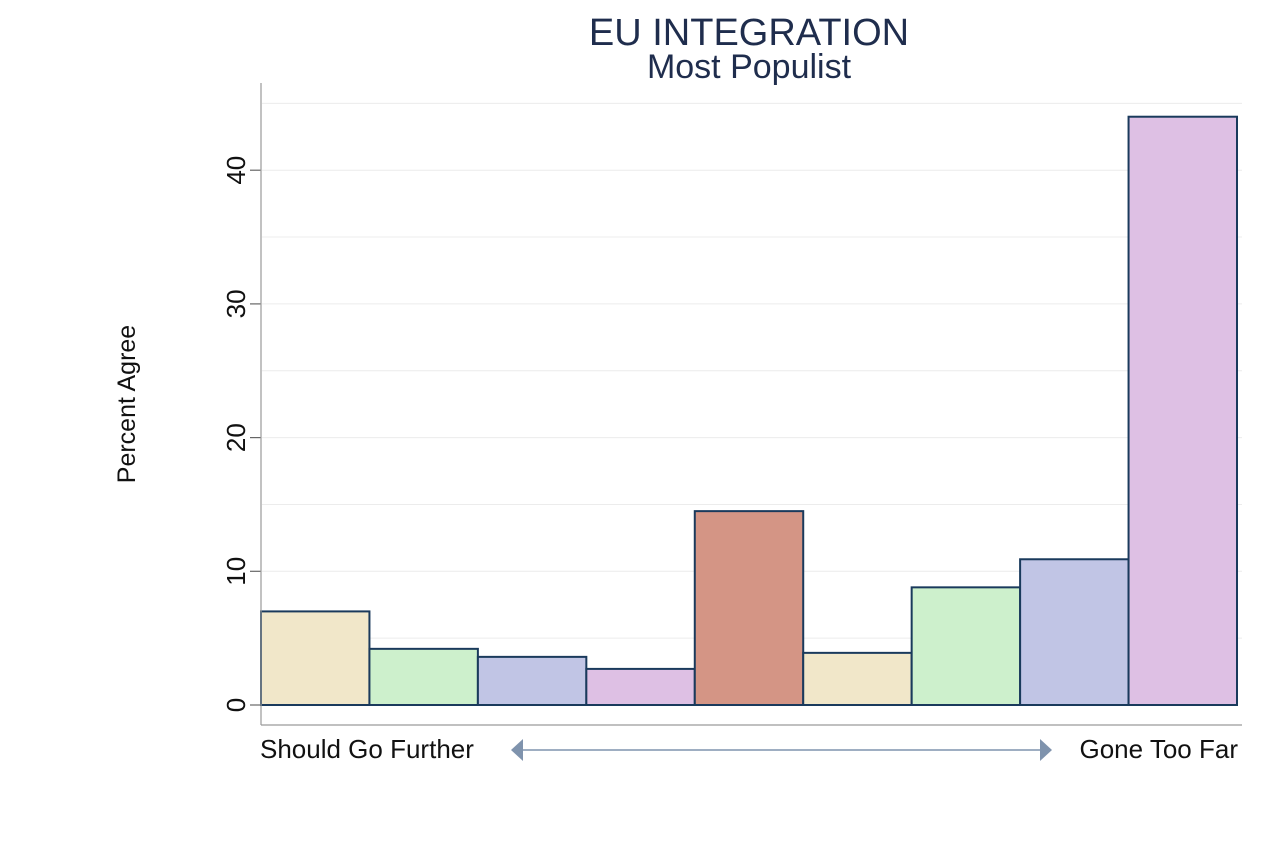 This screenshot has height=842, width=1280. What do you see at coordinates (1046, 750) in the screenshot?
I see `arrow-right-head-icon` at bounding box center [1046, 750].